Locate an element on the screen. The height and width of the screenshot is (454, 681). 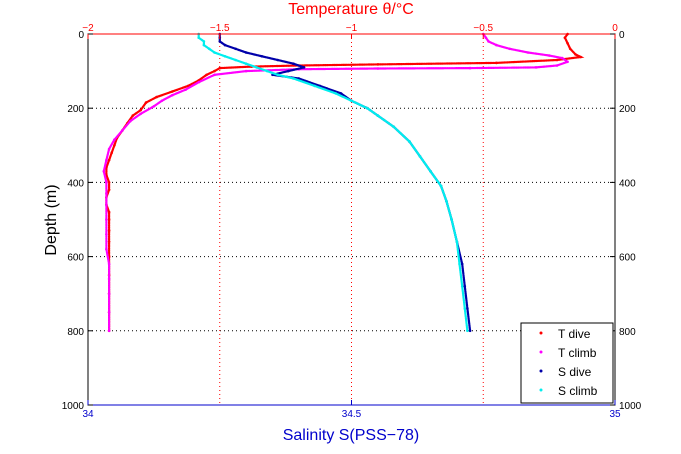
depth-tick-label-right: 1000 is located at coordinates (630, 406).